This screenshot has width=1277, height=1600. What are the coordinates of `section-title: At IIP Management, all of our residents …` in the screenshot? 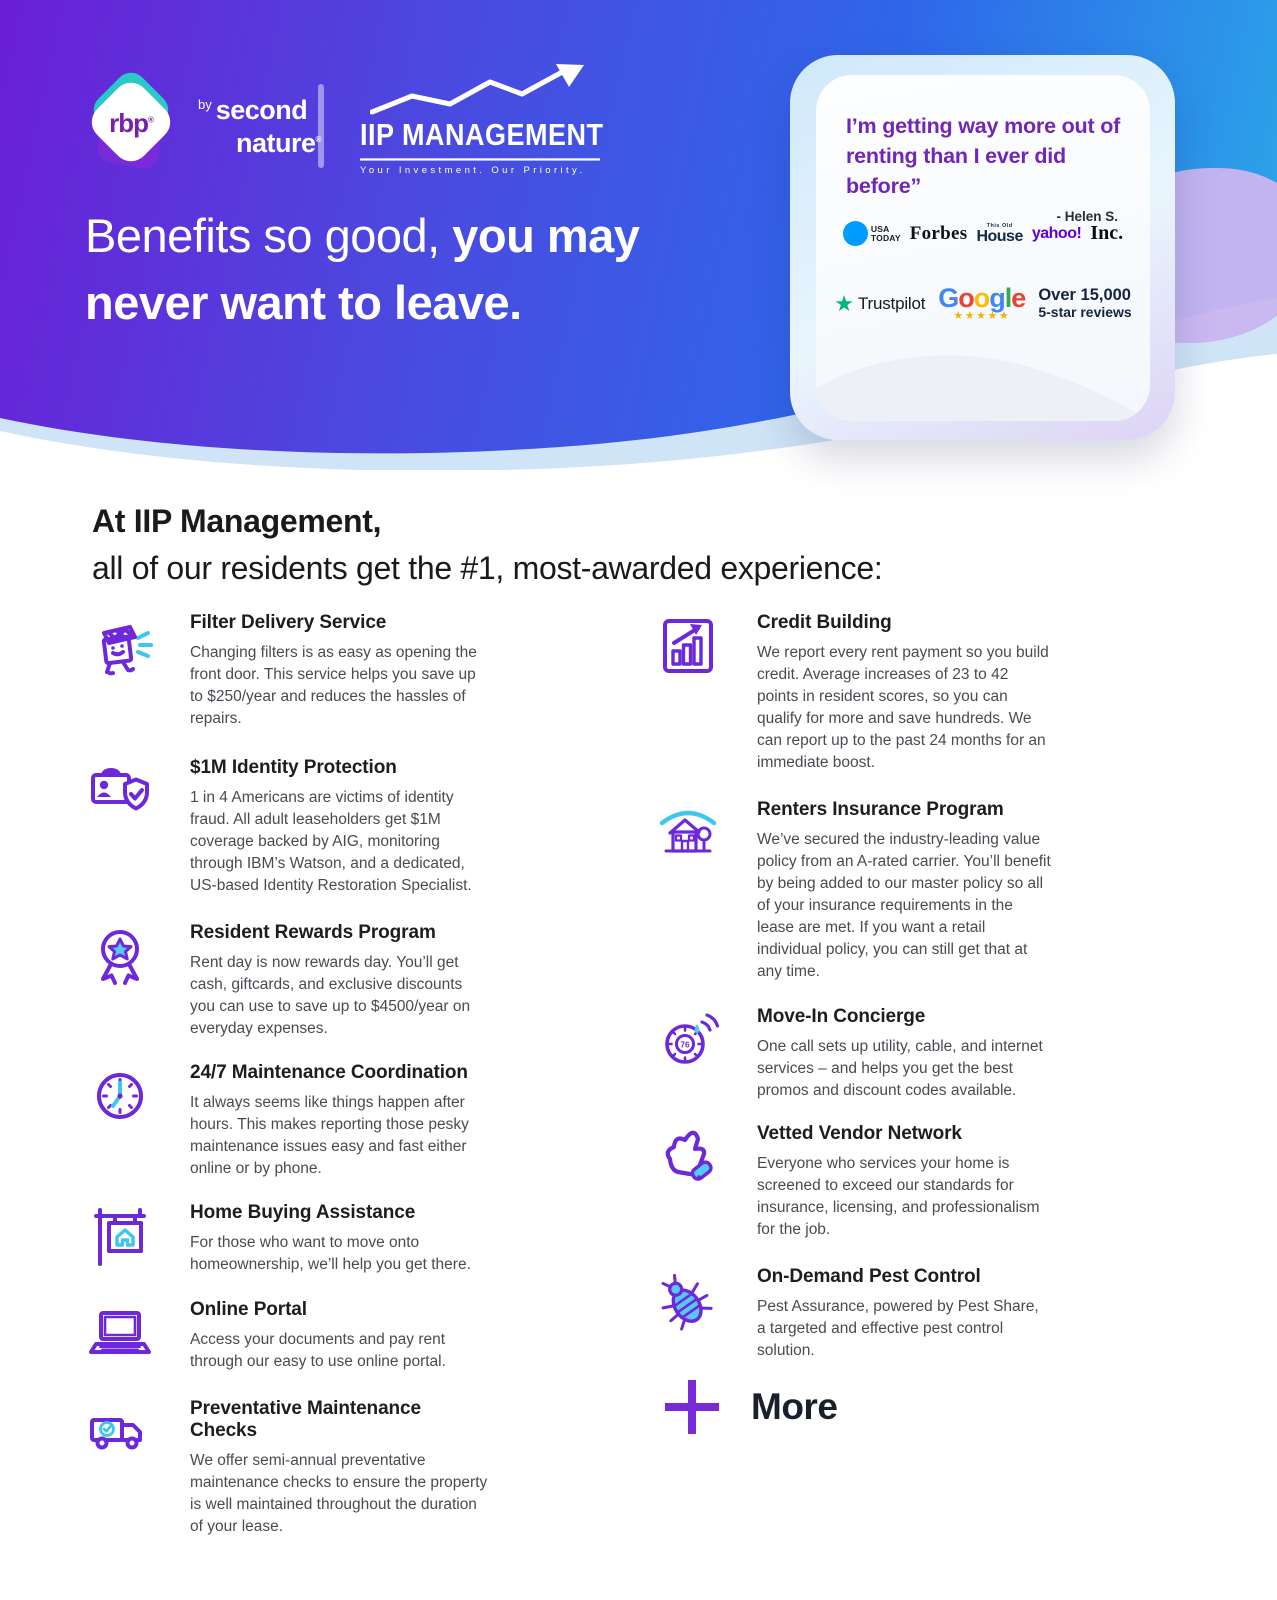 It's located at (487, 544).